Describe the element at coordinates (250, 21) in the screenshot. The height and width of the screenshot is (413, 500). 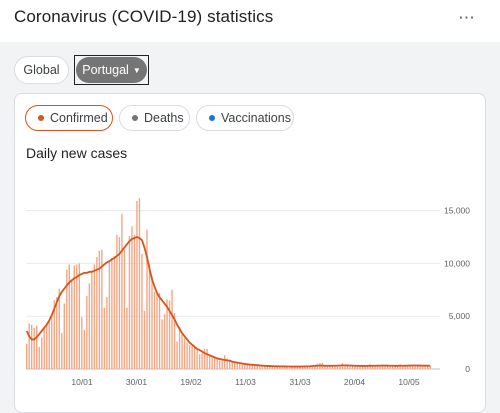
I see `app-header: Coronavirus (COVID-19) statistics ⋯` at that location.